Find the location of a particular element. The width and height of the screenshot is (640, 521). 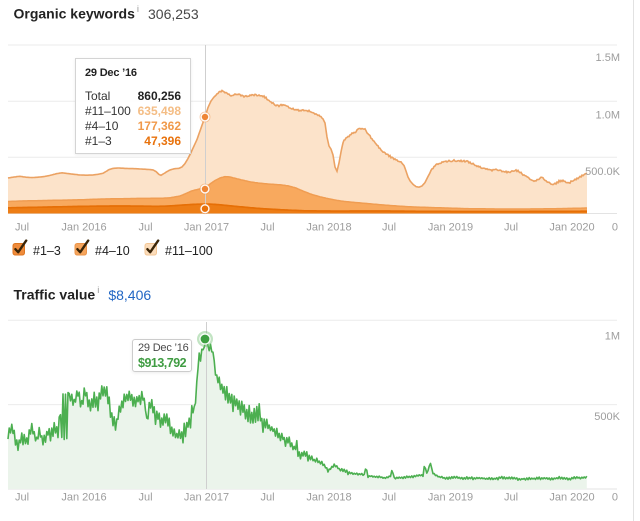

svg-text: 1.0M is located at coordinates (608, 116).